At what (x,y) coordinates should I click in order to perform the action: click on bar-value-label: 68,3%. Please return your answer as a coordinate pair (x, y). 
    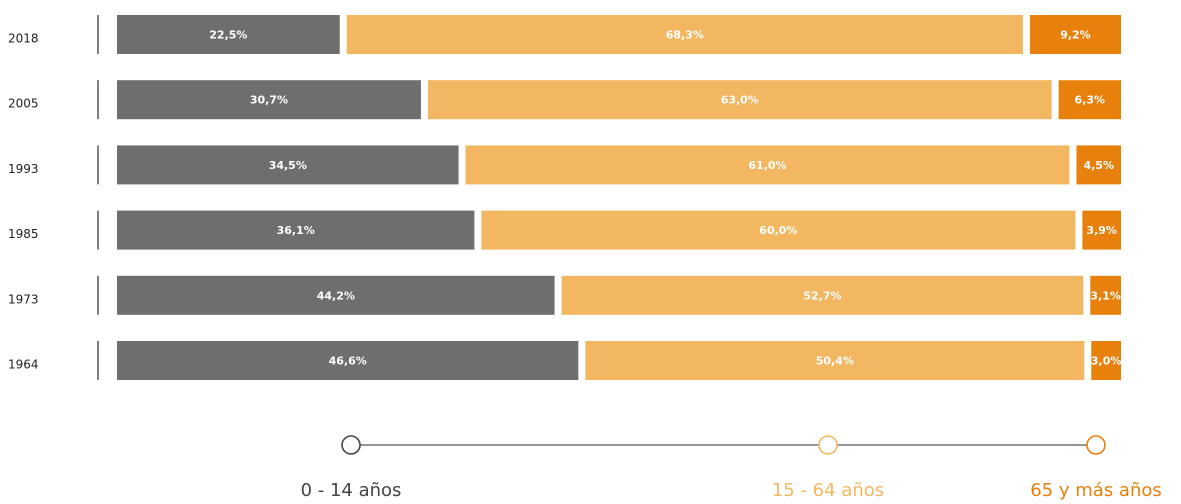
    Looking at the image, I should click on (685, 35).